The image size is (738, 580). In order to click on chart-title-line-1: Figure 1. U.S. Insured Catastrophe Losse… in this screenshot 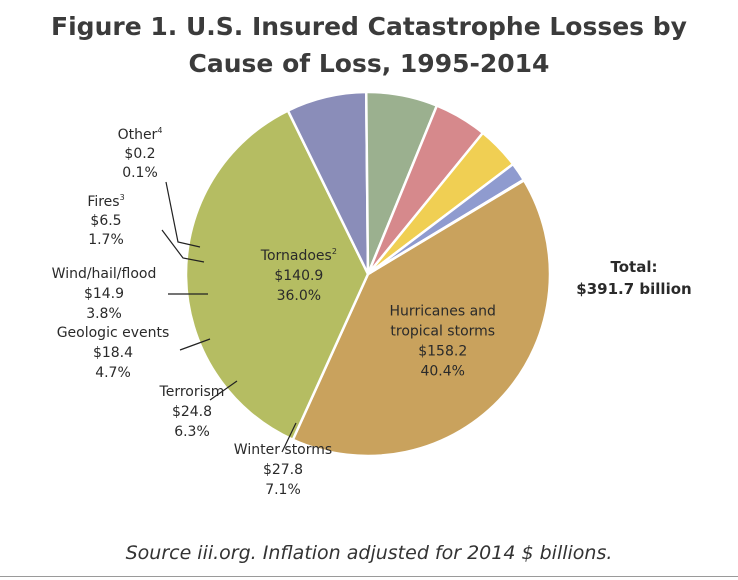, I will do `click(369, 26)`.